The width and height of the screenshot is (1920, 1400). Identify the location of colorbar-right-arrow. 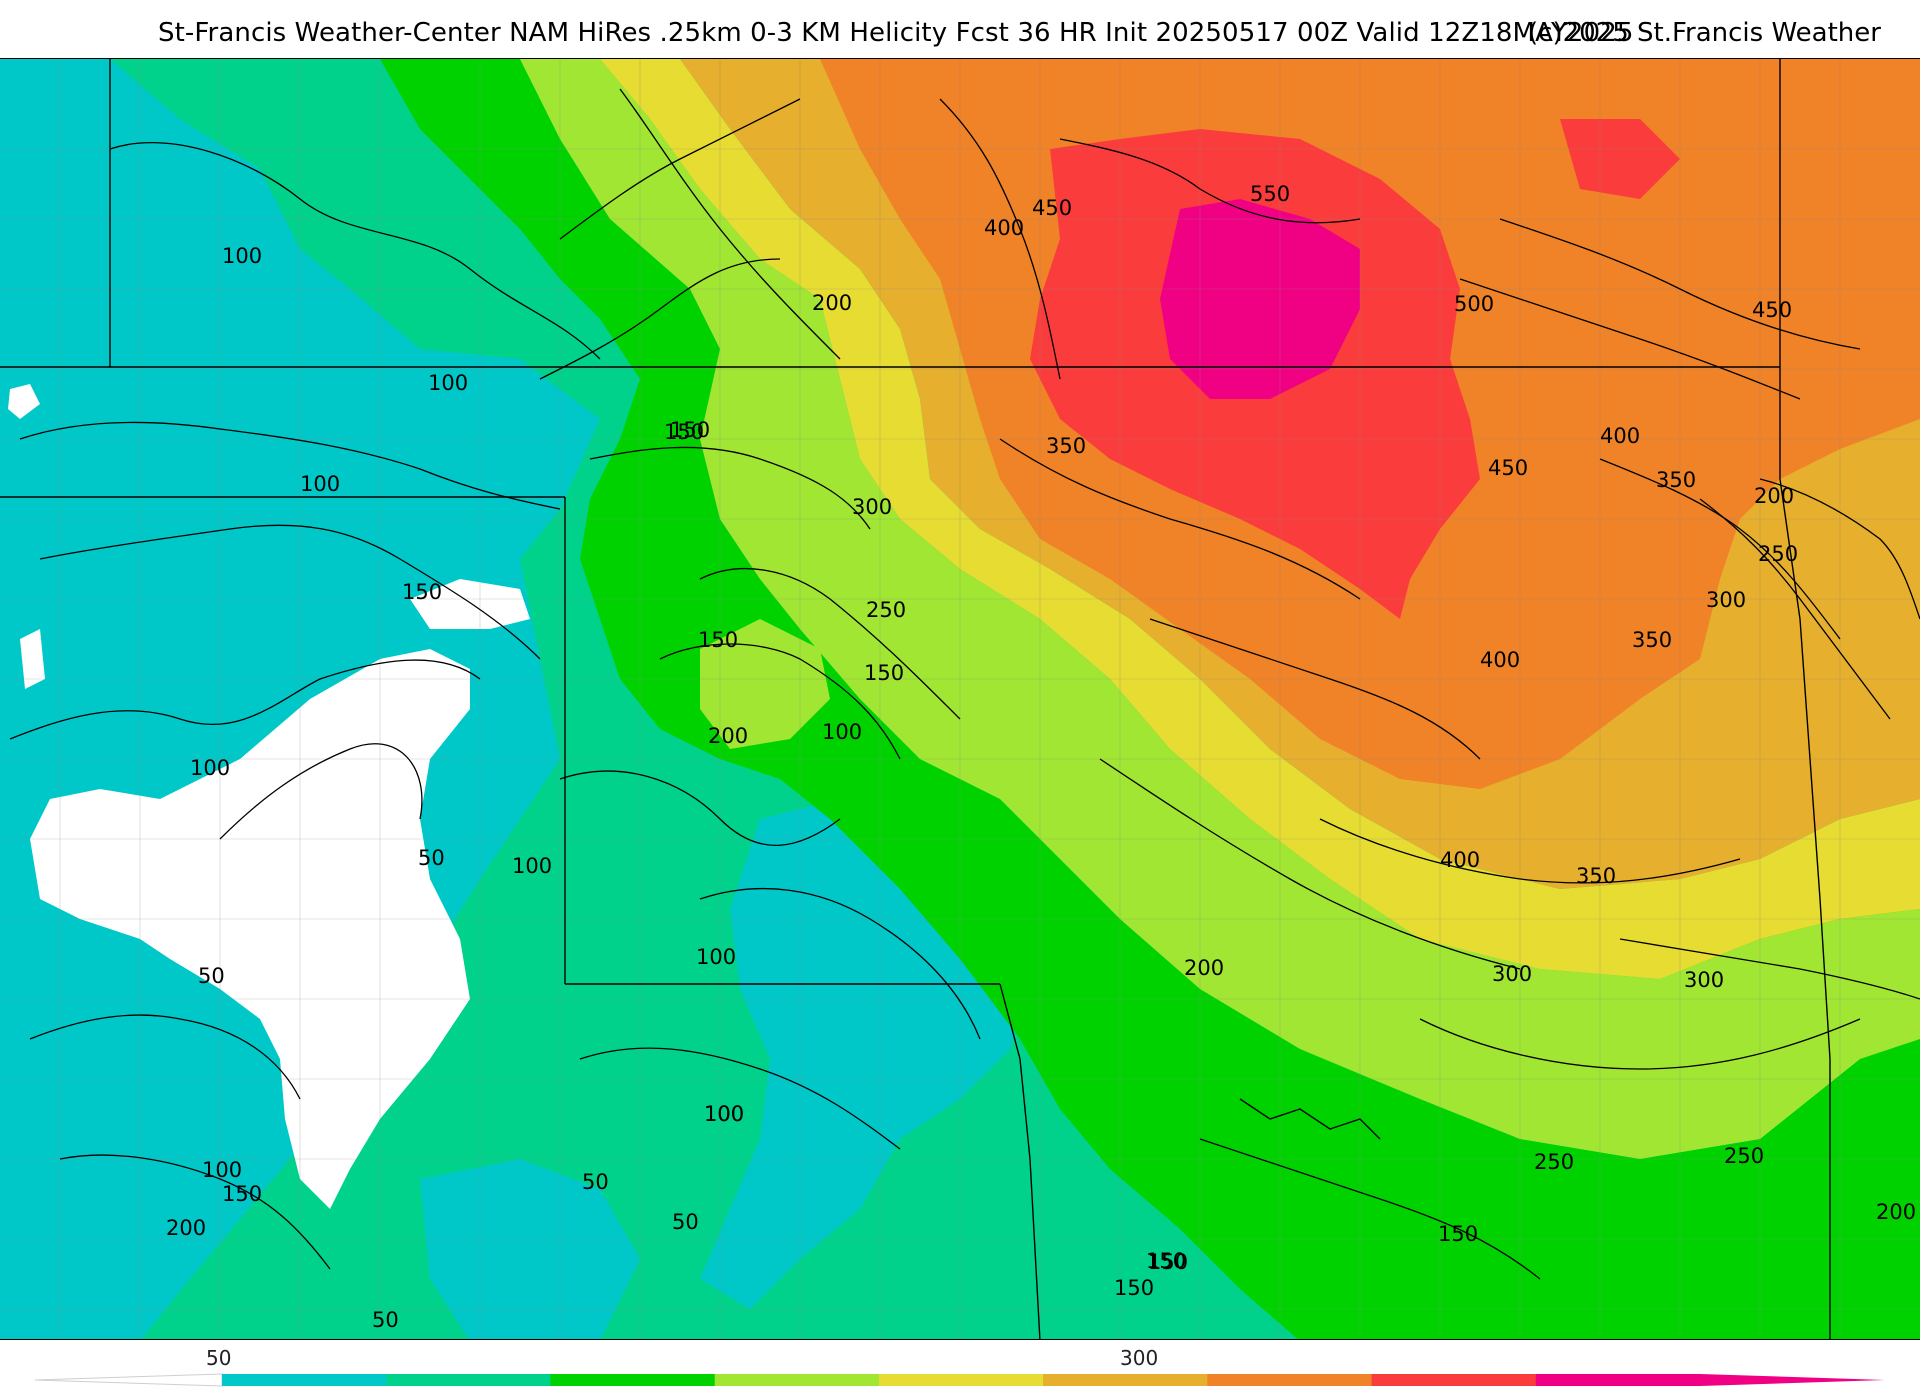
(1792, 1380).